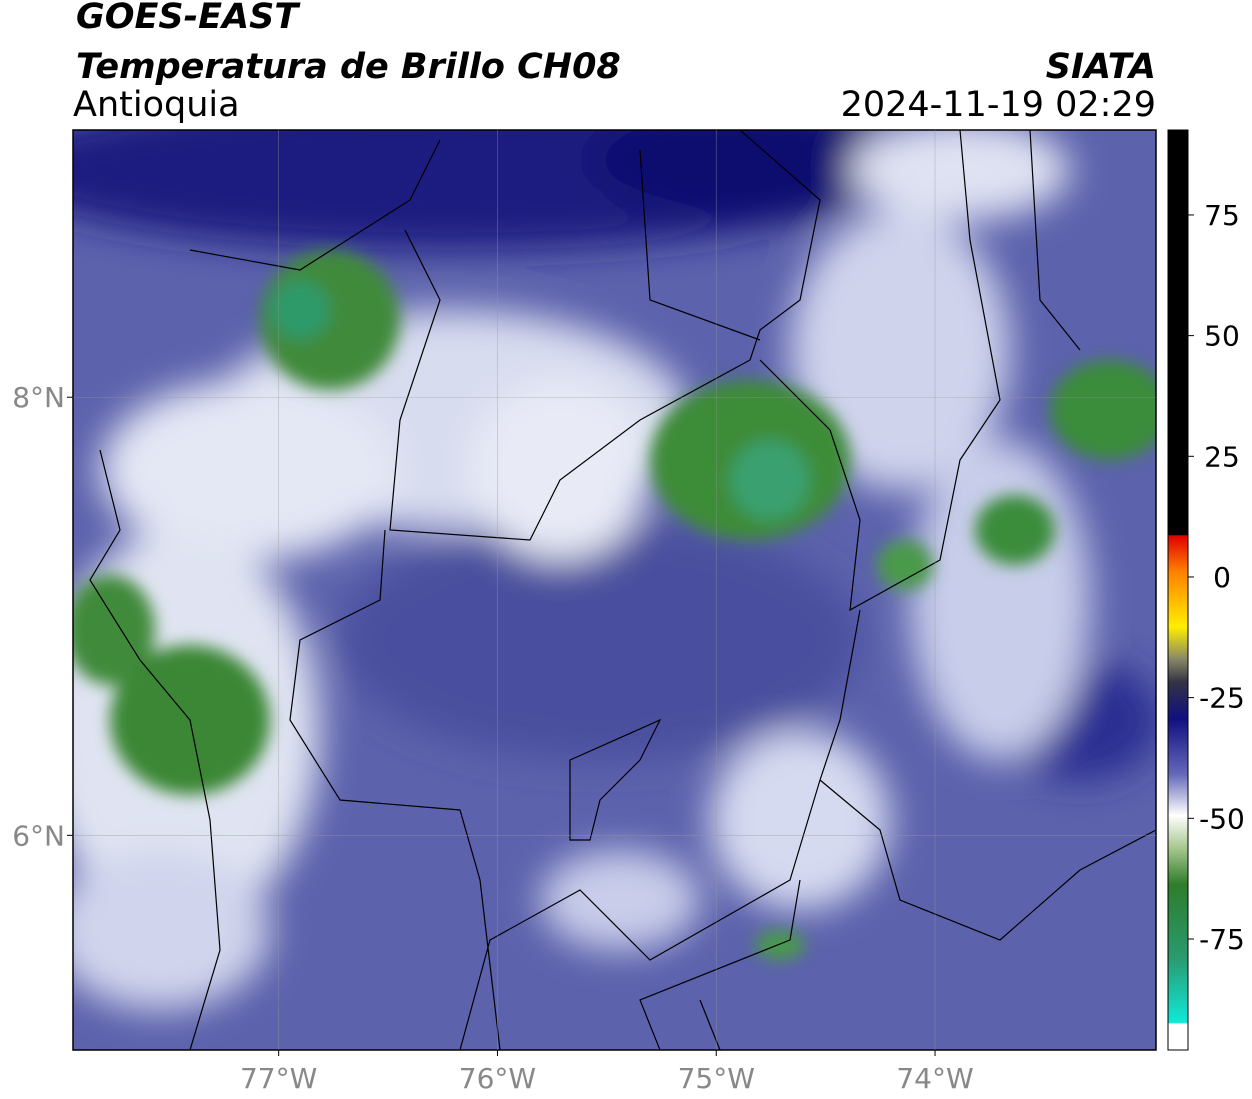  I want to click on x-tick-label: 74°W, so click(934, 1078).